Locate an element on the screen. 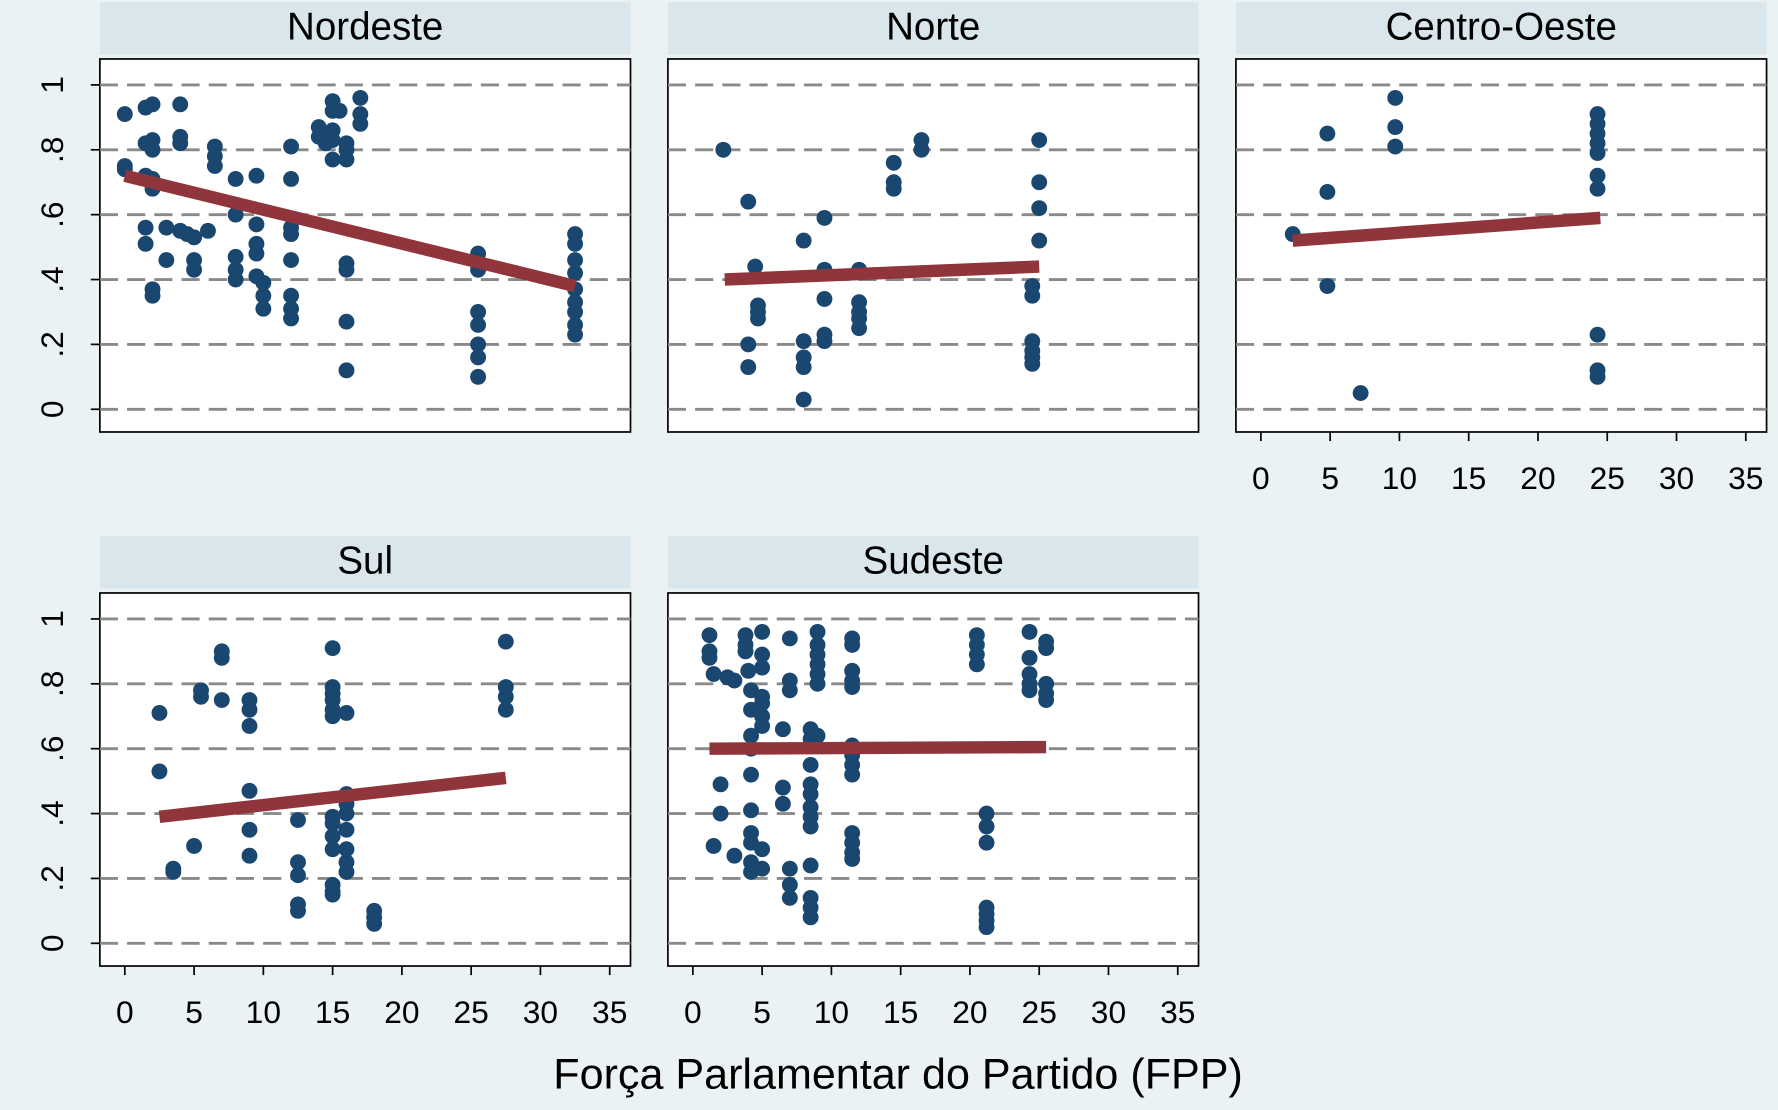 The image size is (1778, 1110). panel-title: Sudeste is located at coordinates (933, 561).